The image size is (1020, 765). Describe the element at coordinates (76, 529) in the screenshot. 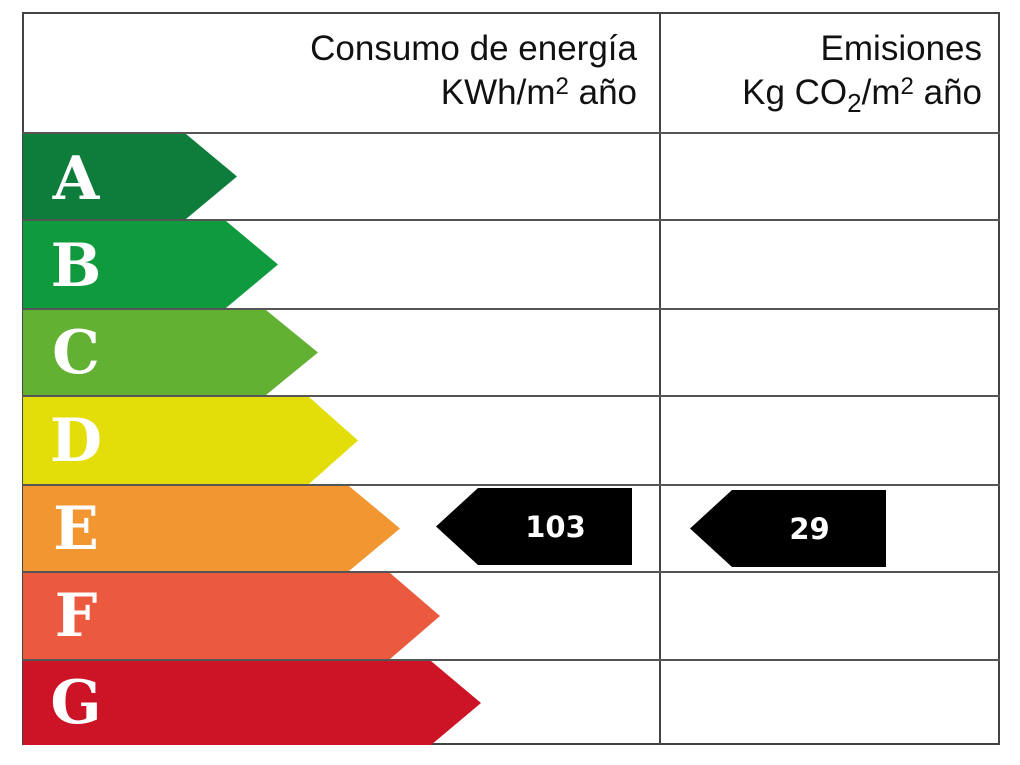

I see `rating-letter-e: E` at that location.